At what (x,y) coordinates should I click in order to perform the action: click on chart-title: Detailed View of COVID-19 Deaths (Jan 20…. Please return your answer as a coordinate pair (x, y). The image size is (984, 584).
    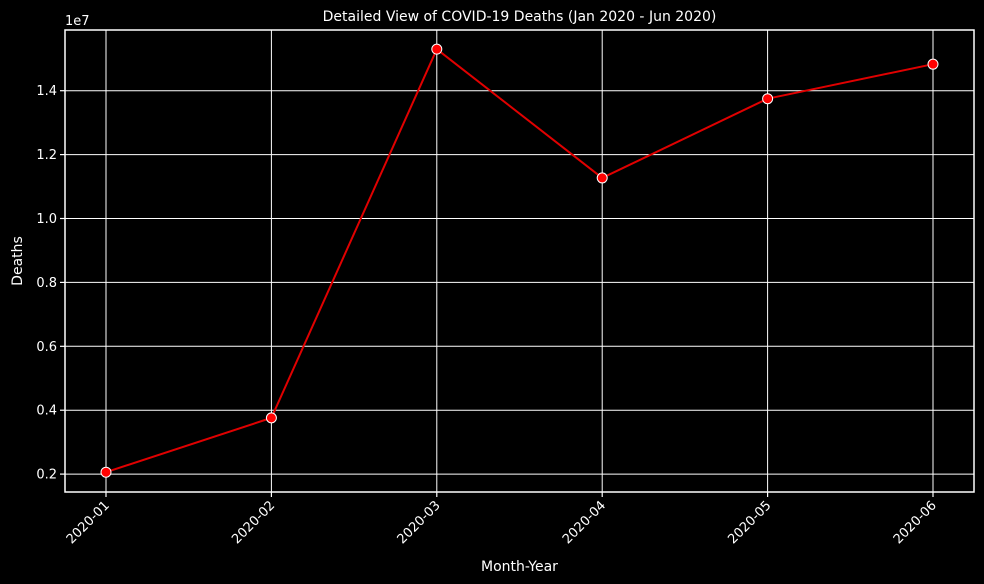
    Looking at the image, I should click on (520, 17).